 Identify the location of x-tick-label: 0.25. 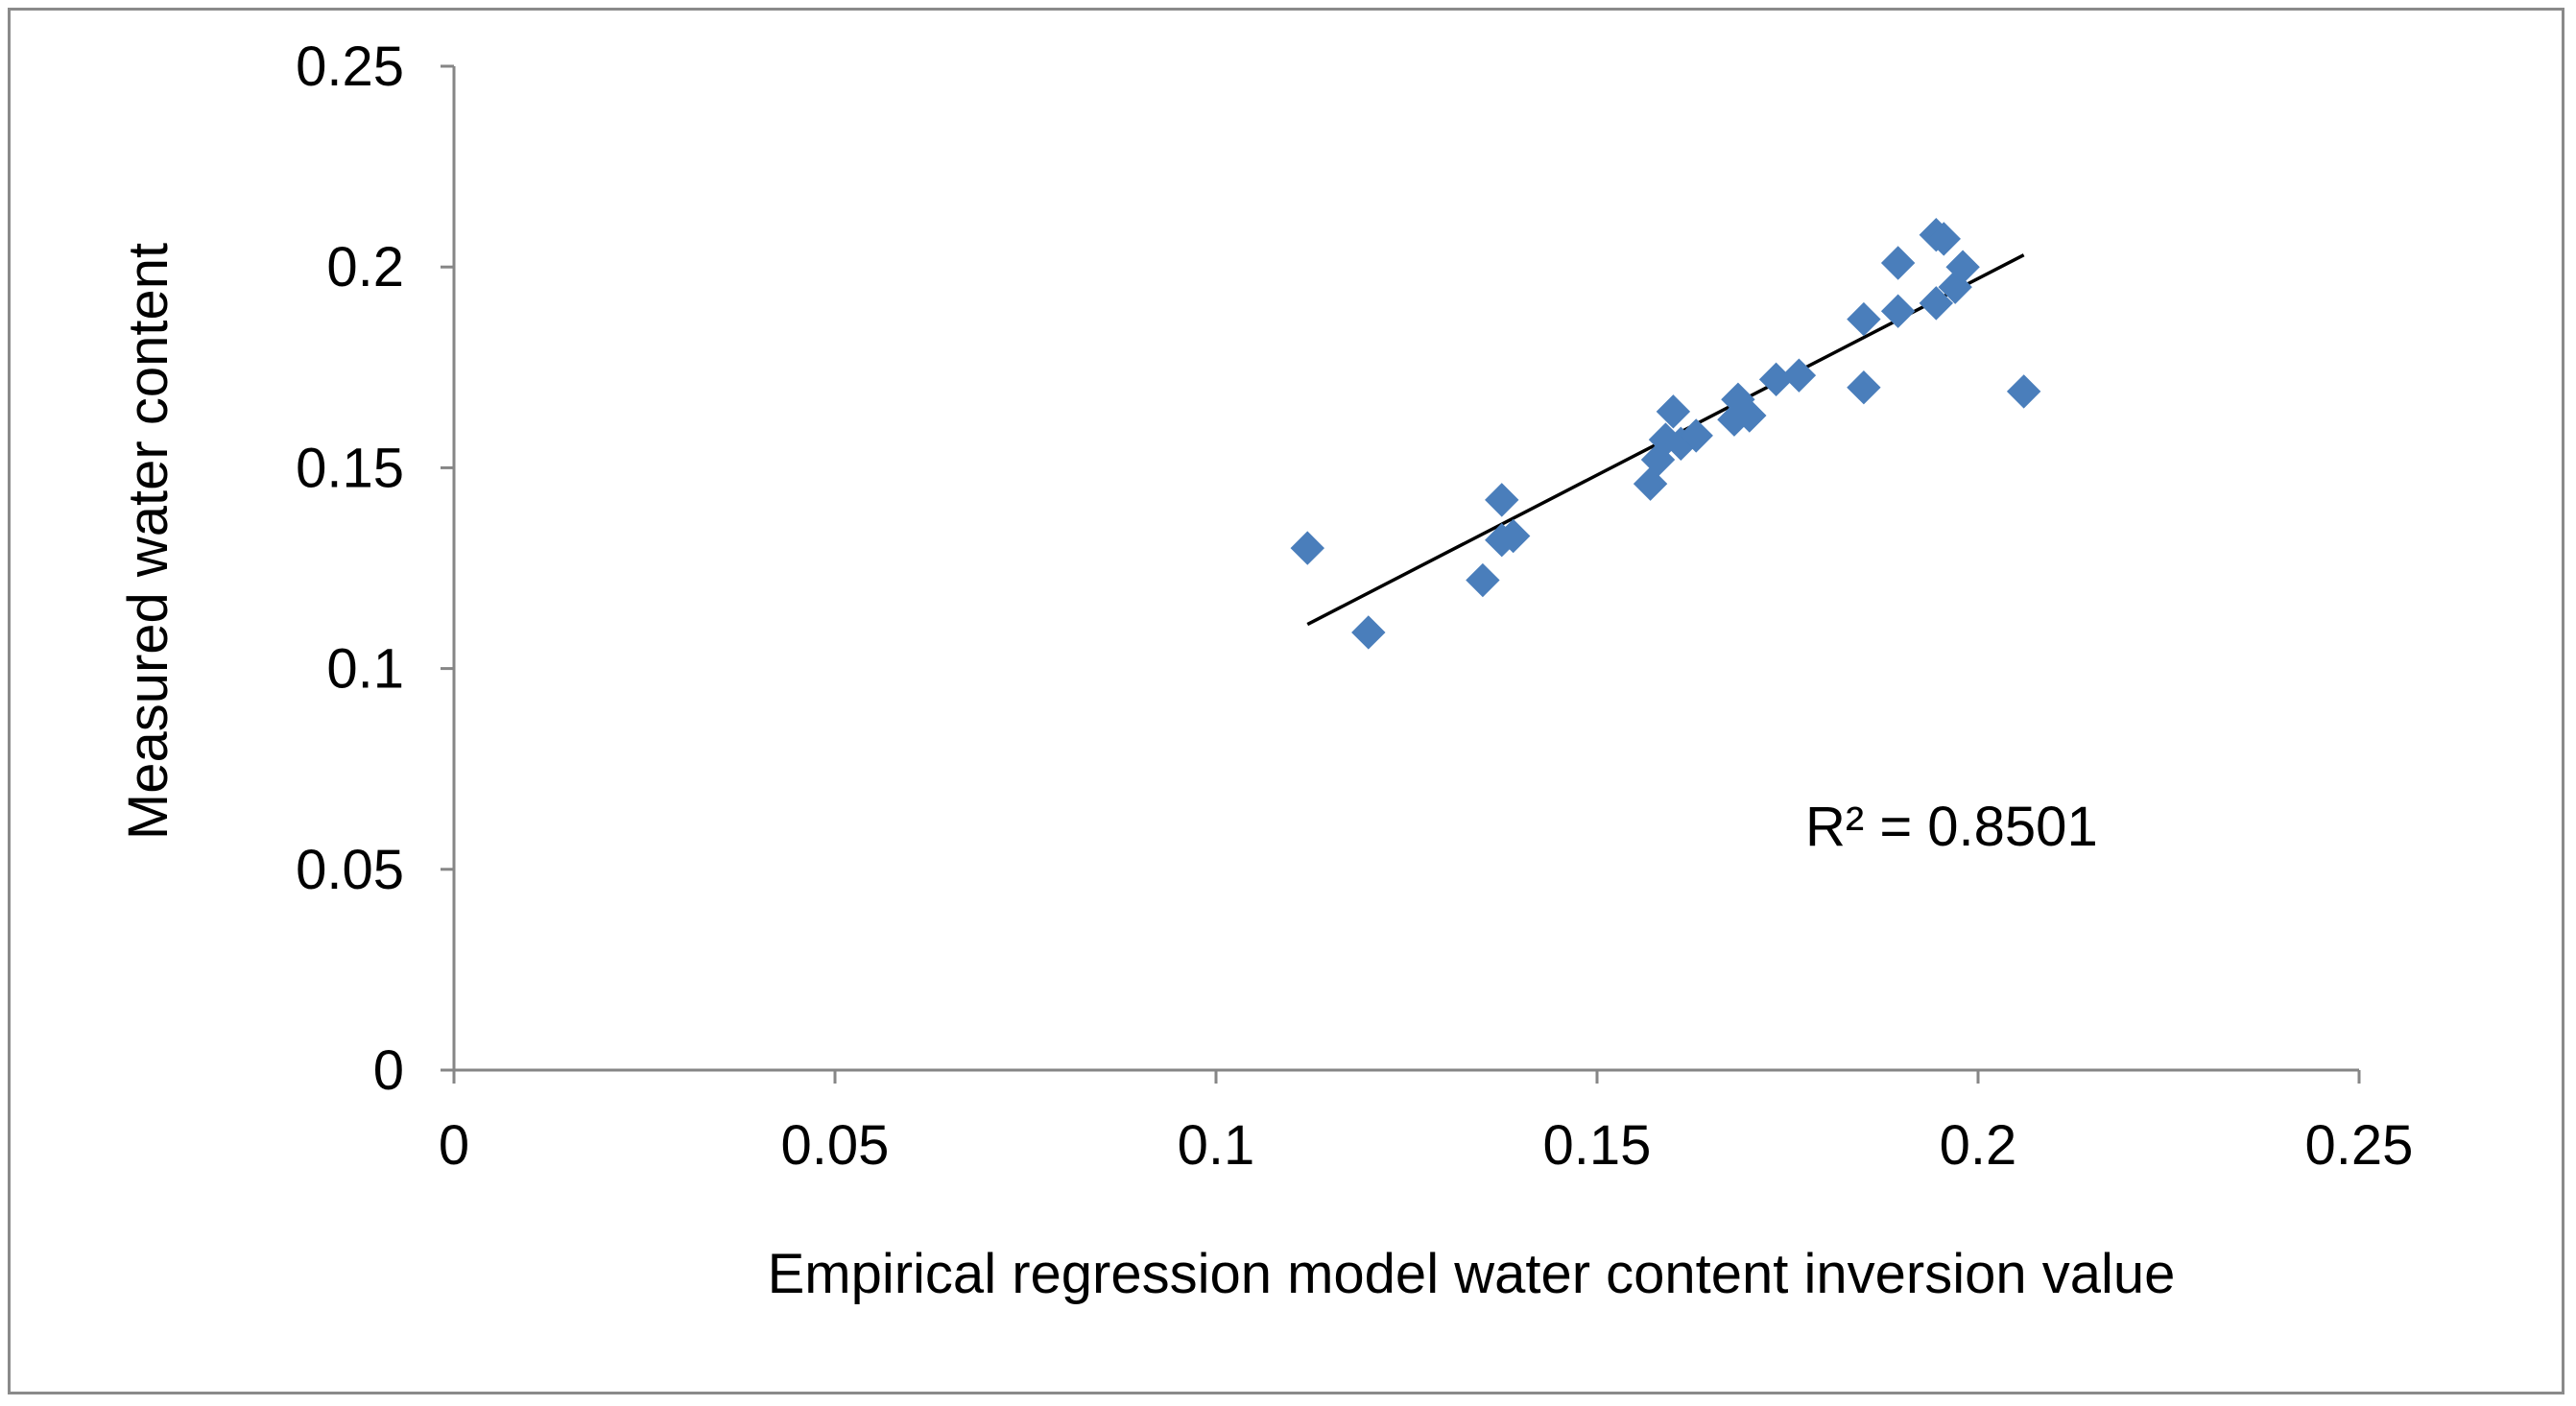
(2359, 1145).